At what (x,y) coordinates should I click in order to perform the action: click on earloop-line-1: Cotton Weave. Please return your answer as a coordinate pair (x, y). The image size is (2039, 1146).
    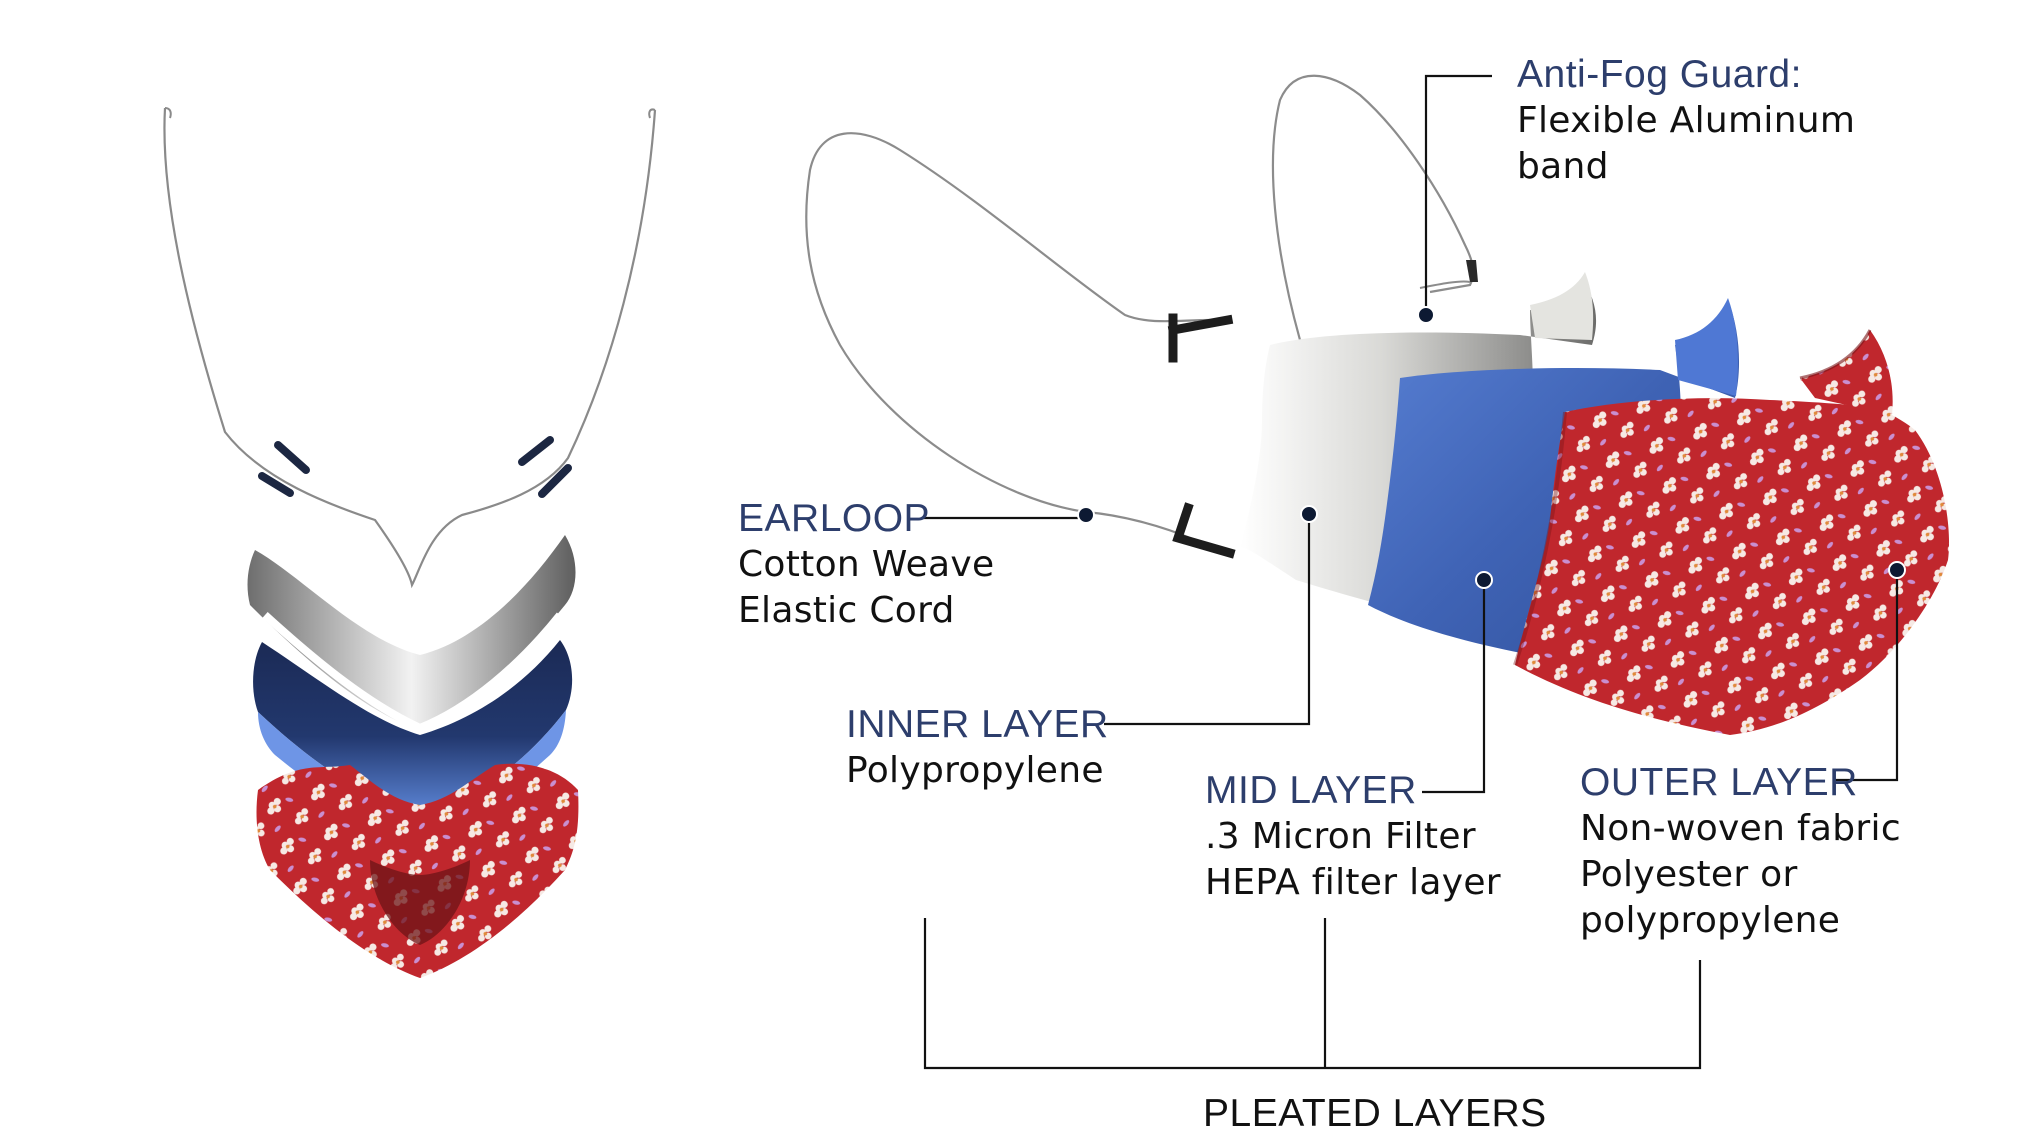
    Looking at the image, I should click on (866, 564).